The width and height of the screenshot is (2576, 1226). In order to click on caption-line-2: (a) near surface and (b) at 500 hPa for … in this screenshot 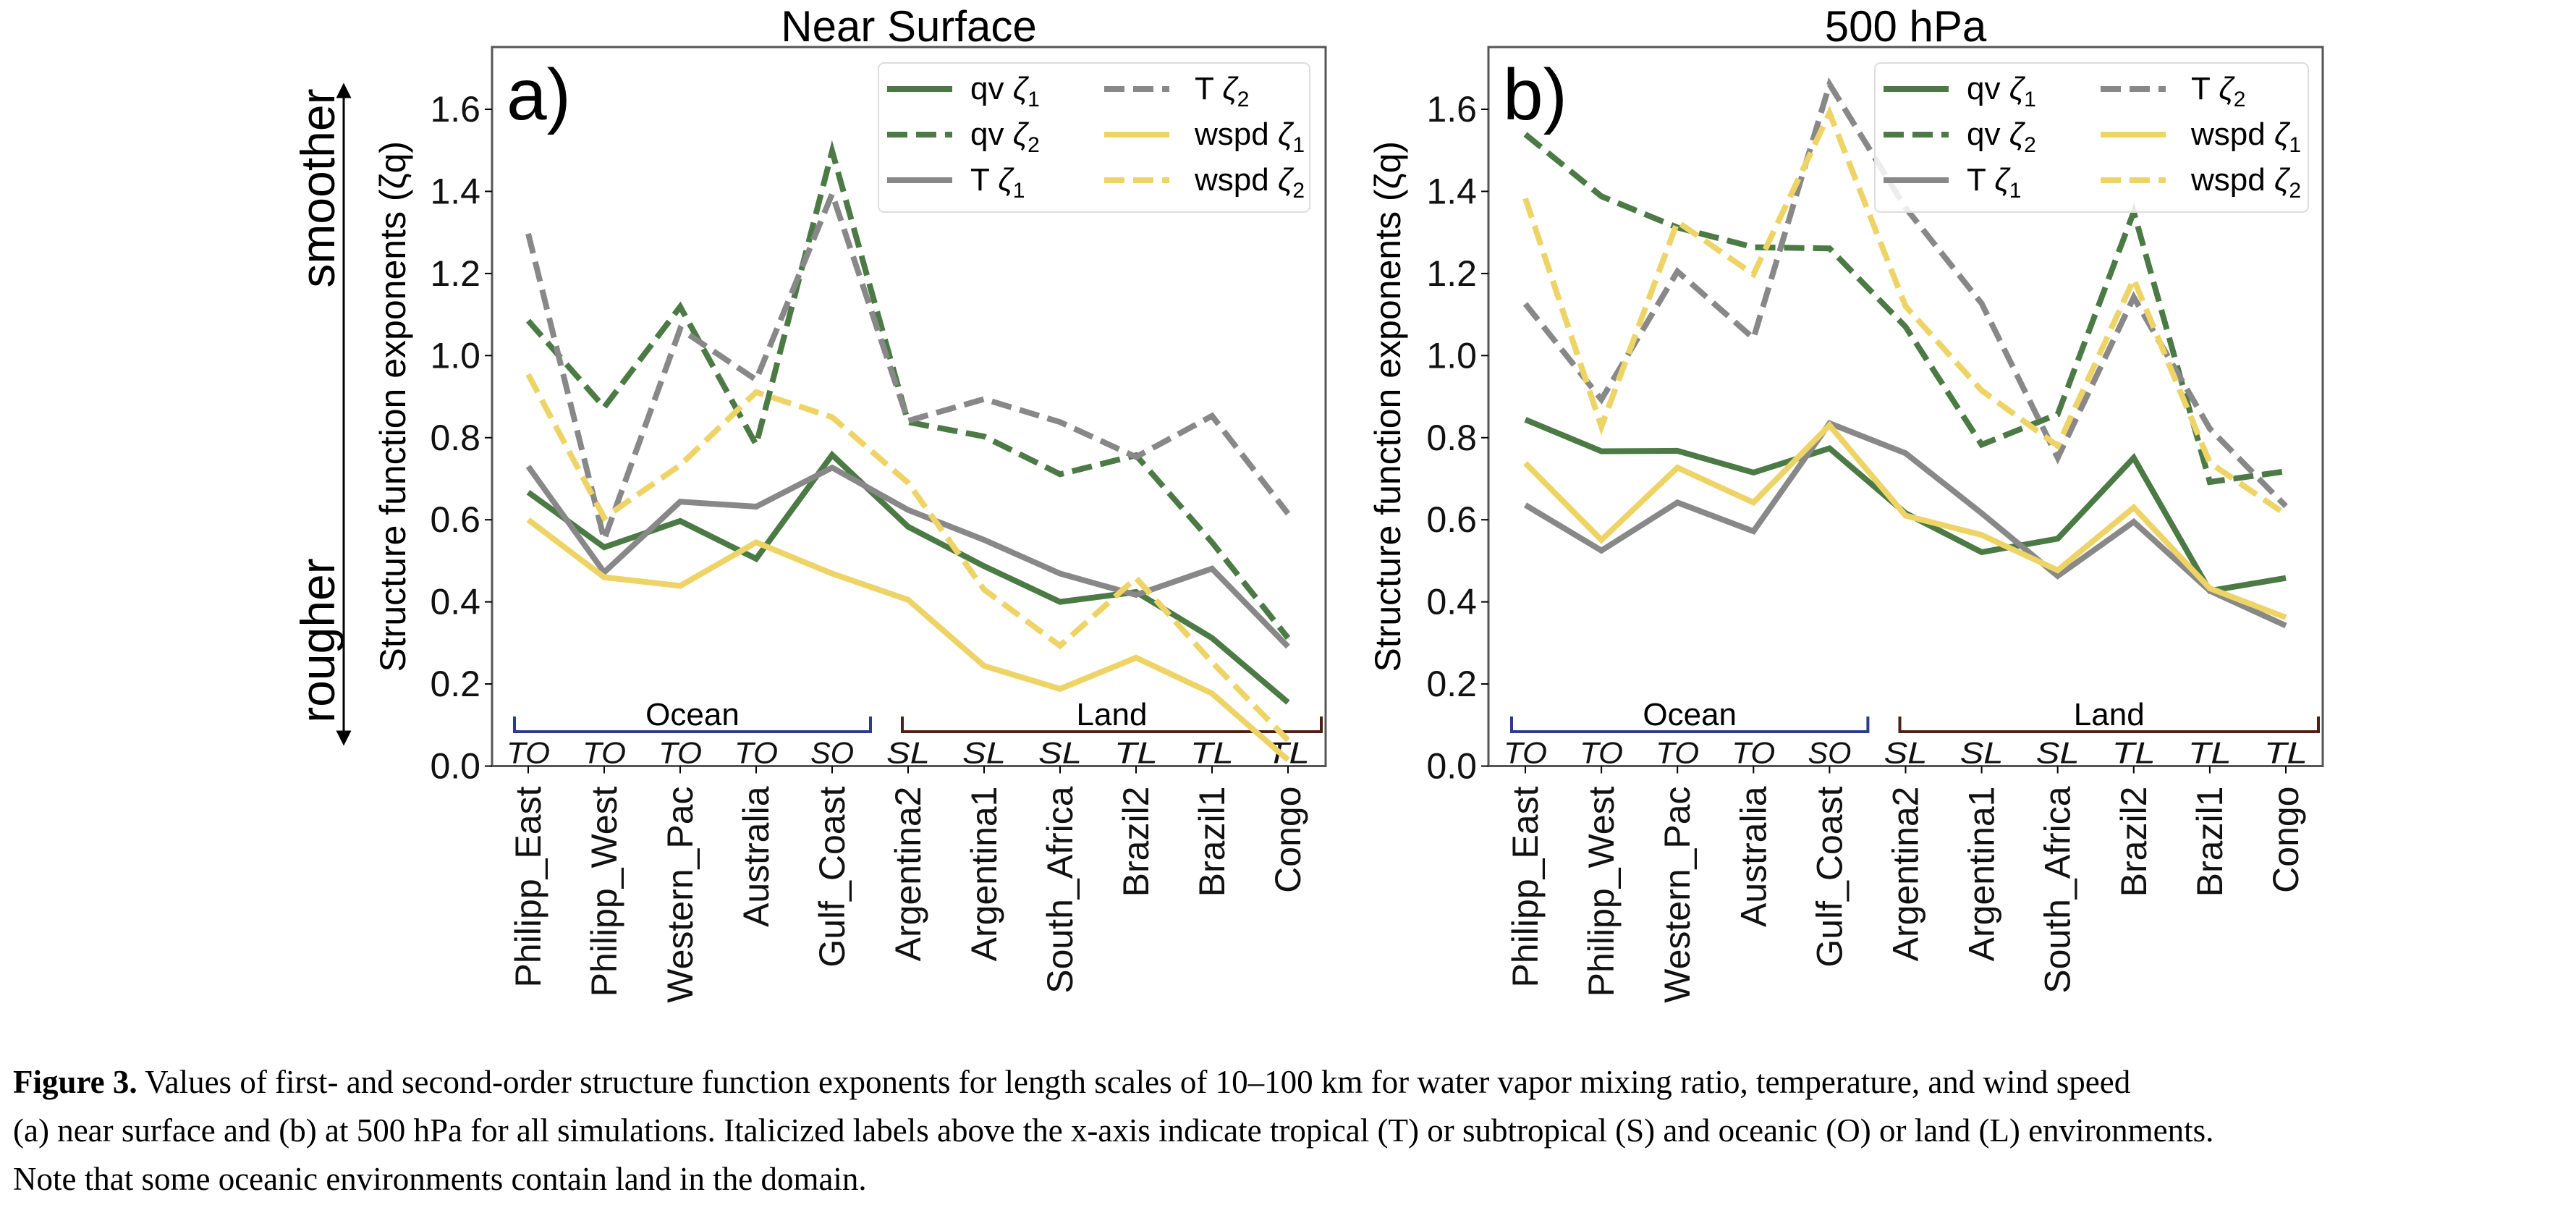, I will do `click(1113, 1130)`.